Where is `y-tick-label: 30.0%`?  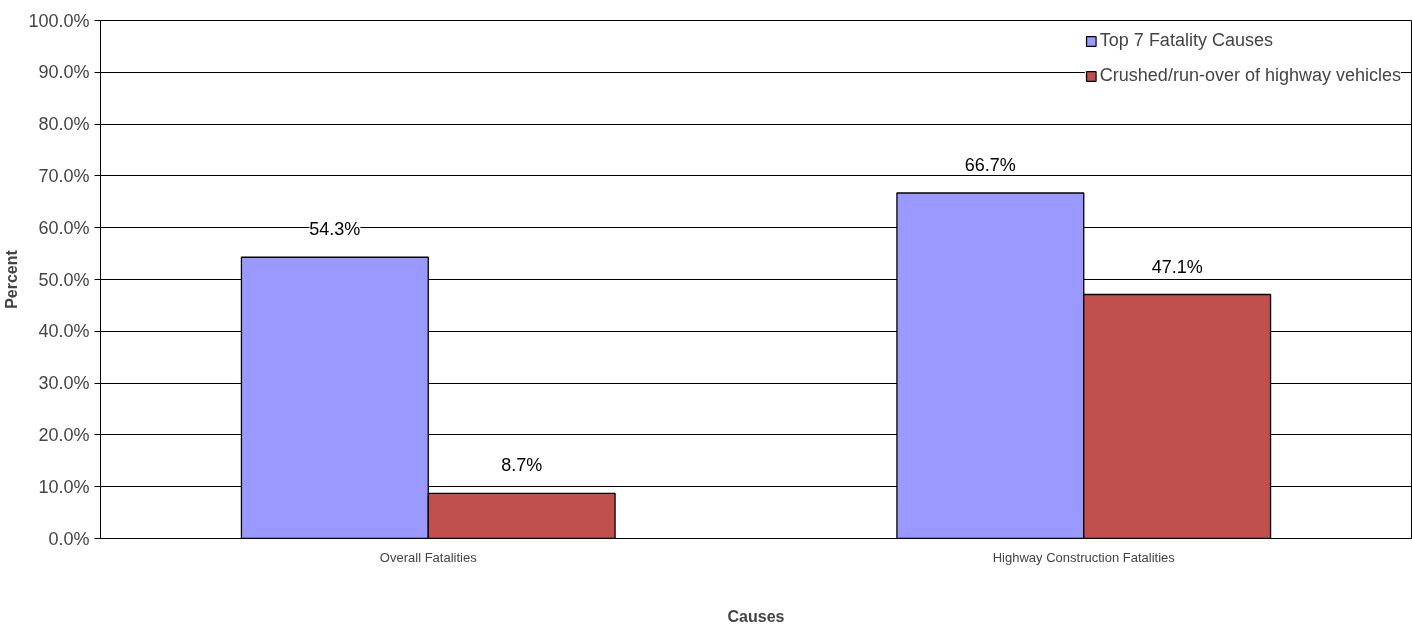
y-tick-label: 30.0% is located at coordinates (64, 383).